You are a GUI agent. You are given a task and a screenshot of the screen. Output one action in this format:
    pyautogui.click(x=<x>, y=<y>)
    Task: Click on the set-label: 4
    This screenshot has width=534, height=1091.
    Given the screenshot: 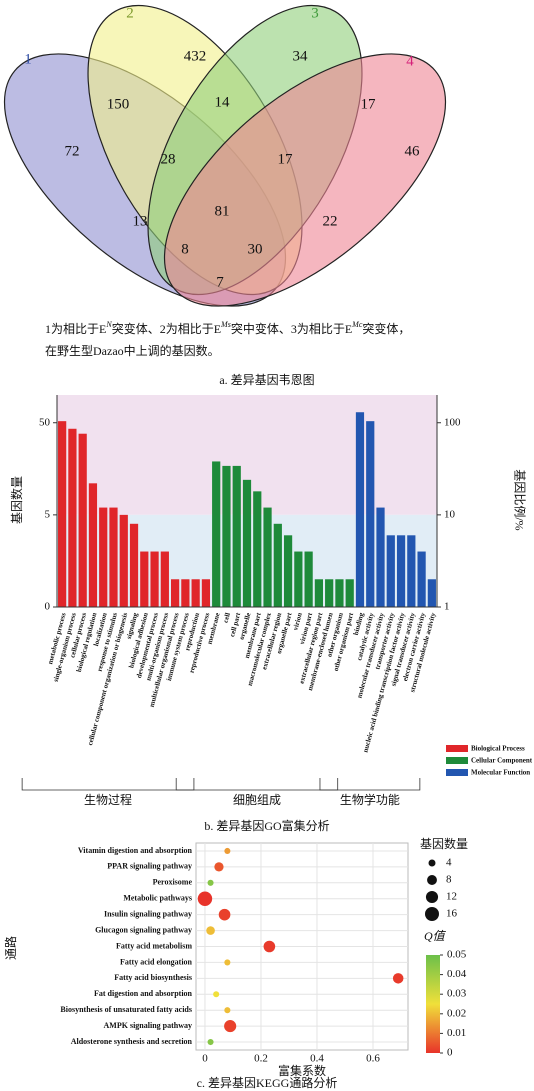 What is the action you would take?
    pyautogui.click(x=410, y=61)
    